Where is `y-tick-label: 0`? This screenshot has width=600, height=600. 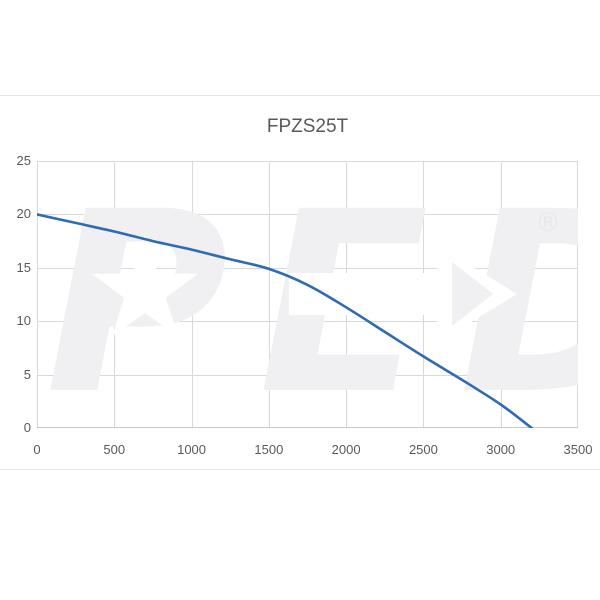 y-tick-label: 0 is located at coordinates (27, 427).